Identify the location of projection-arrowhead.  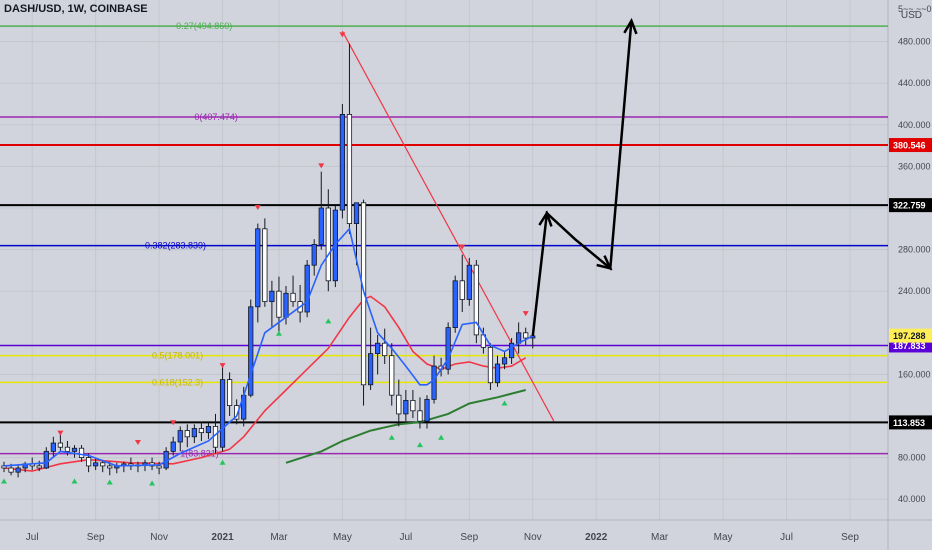
(604, 263).